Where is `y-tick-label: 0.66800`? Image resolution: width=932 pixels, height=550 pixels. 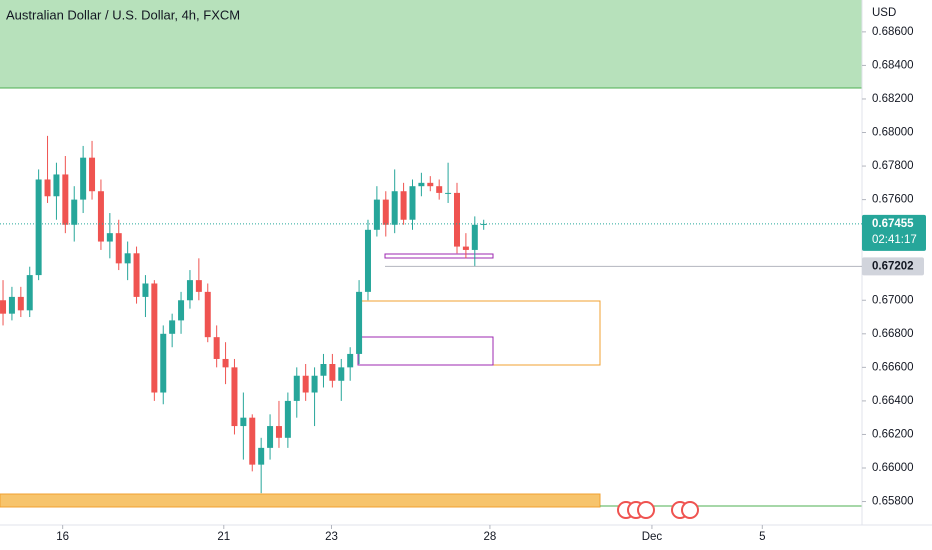
y-tick-label: 0.66800 is located at coordinates (893, 334).